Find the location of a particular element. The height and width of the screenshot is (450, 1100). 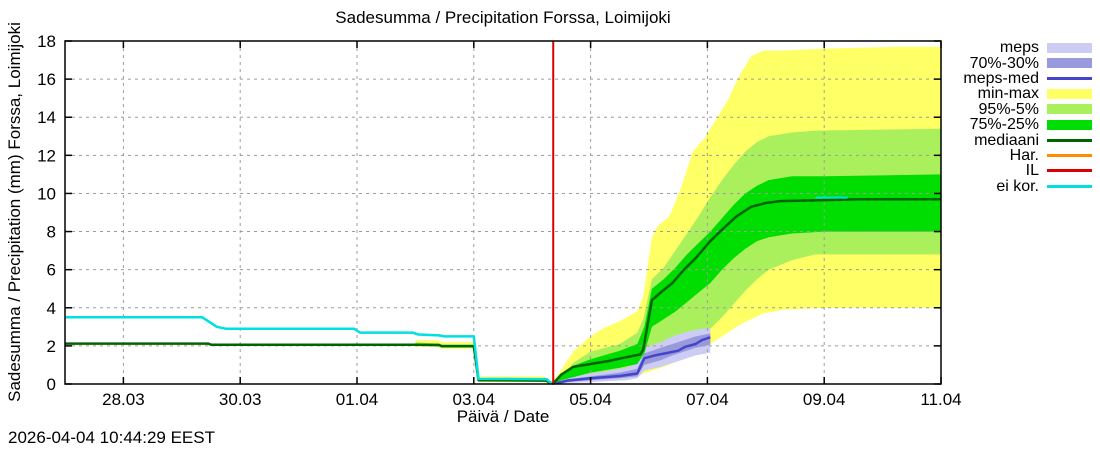

y-tick-label: 10 is located at coordinates (46, 193).